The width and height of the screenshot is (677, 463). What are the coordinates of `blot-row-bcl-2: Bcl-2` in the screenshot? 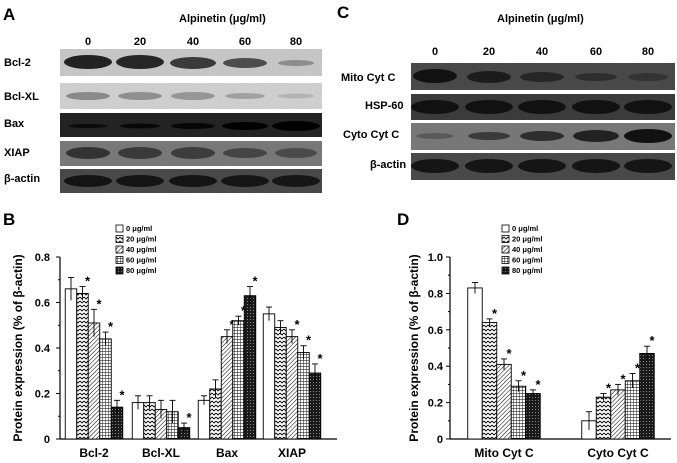 It's located at (163, 62).